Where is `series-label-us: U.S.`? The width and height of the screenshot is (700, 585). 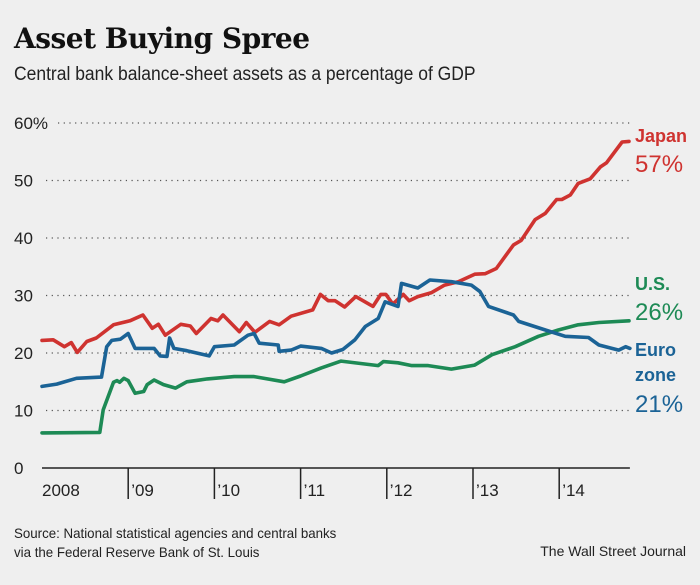 series-label-us: U.S. is located at coordinates (652, 284).